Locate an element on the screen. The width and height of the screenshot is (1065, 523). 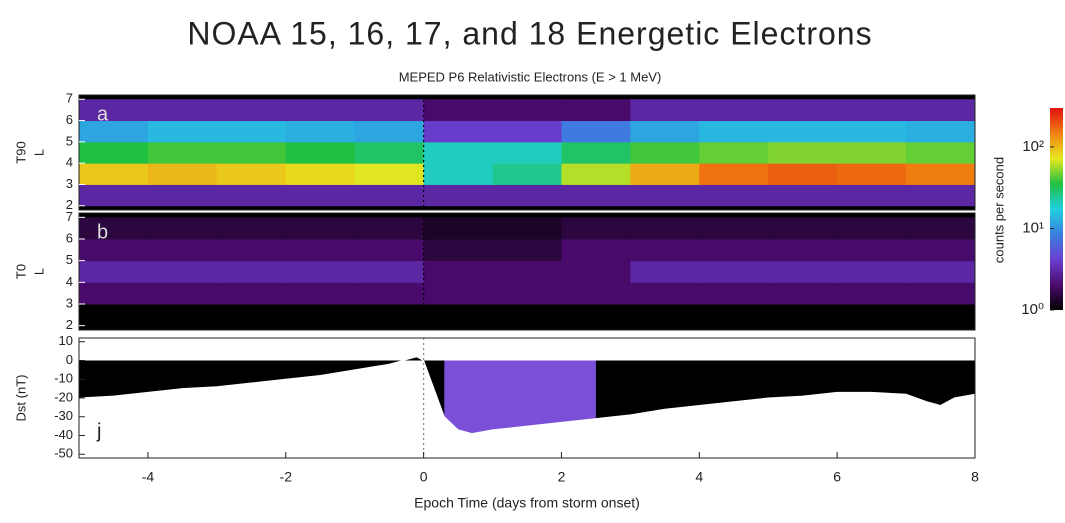
x-tick-label: 8 is located at coordinates (975, 477).